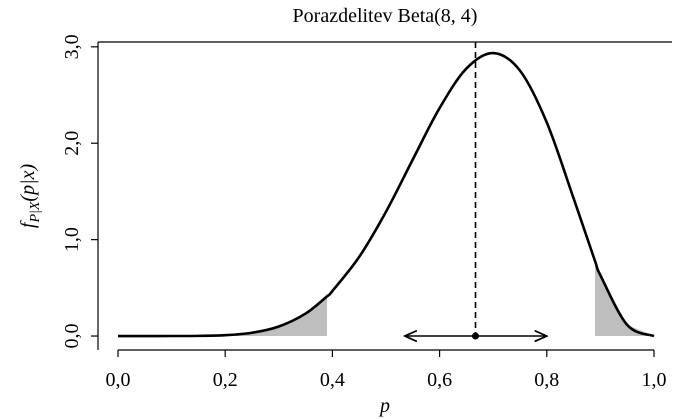  Describe the element at coordinates (476, 336) in the screenshot. I see `mean-point` at that location.